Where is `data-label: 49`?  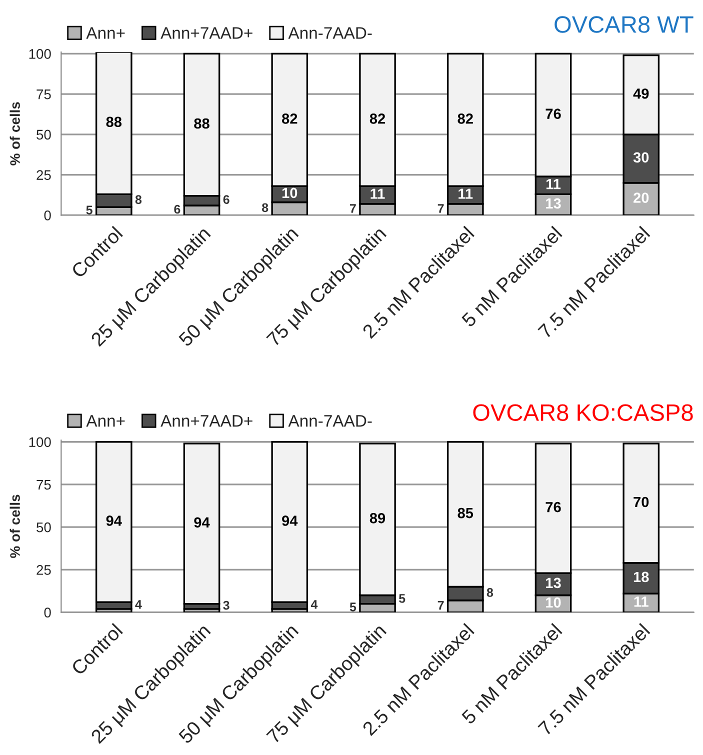 data-label: 49 is located at coordinates (641, 93).